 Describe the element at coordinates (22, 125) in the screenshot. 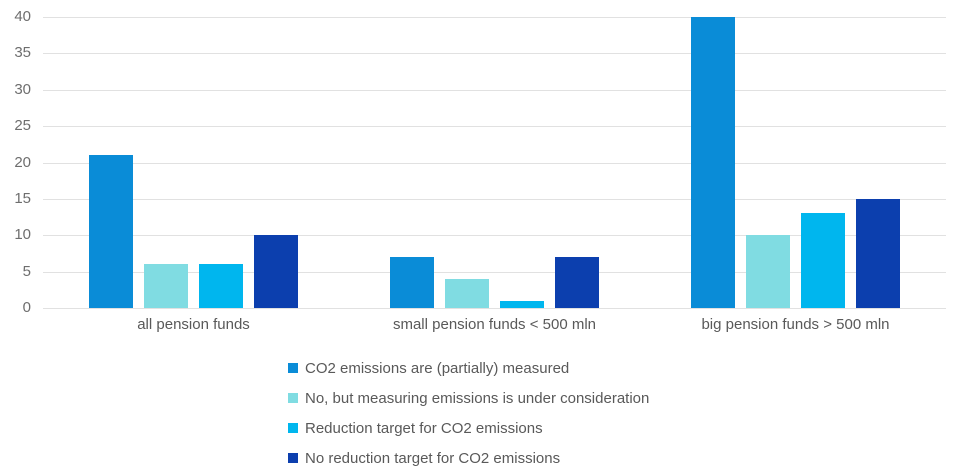

I see `y-axis-tick-label: 25` at that location.